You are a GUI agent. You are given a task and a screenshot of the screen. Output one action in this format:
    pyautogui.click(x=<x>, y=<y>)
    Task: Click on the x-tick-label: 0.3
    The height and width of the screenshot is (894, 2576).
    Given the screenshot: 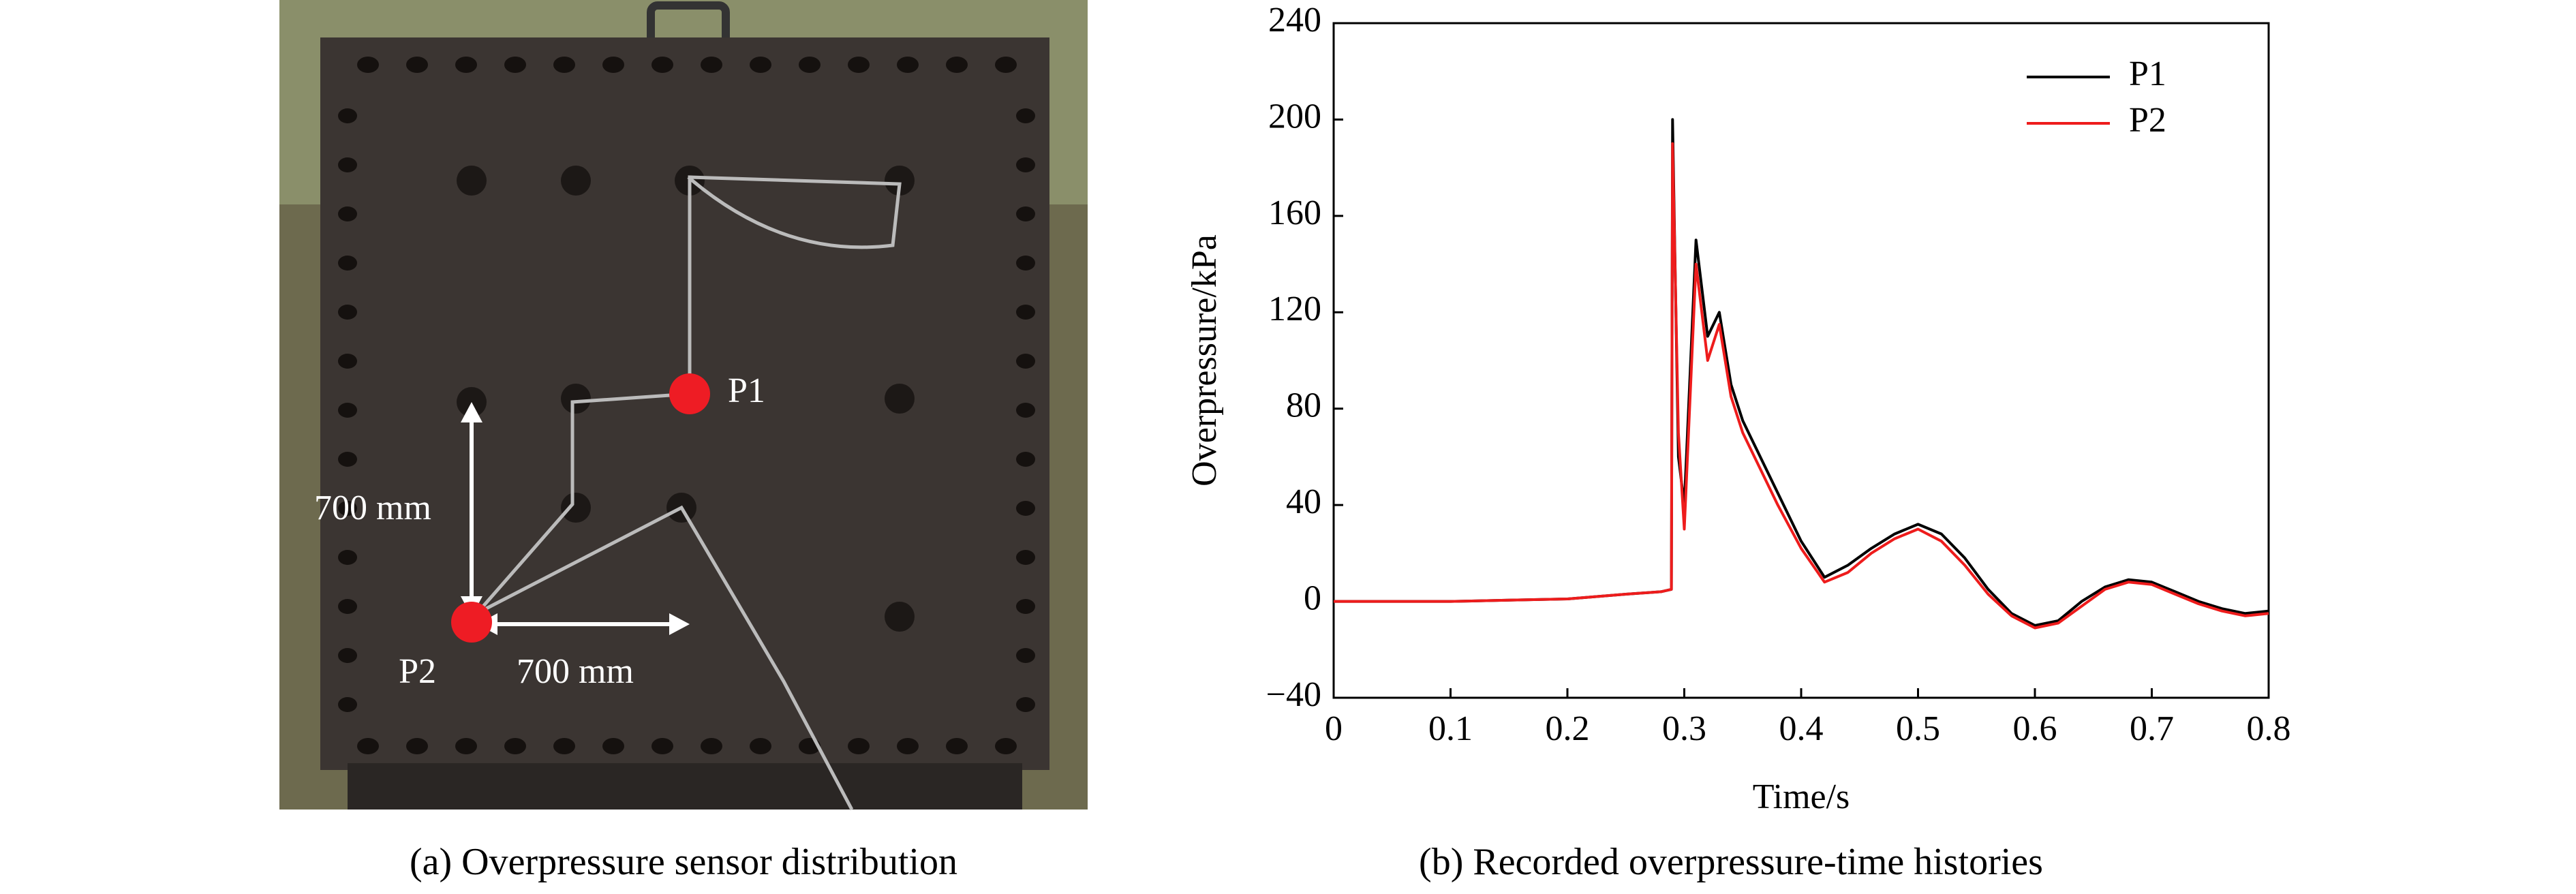 What is the action you would take?
    pyautogui.click(x=1684, y=728)
    